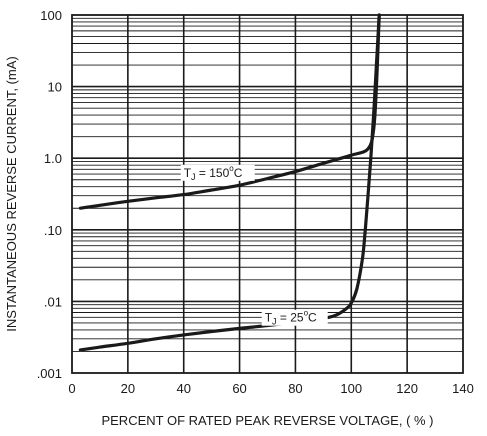 The height and width of the screenshot is (436, 487). I want to click on x-tick-label: 0, so click(71, 388).